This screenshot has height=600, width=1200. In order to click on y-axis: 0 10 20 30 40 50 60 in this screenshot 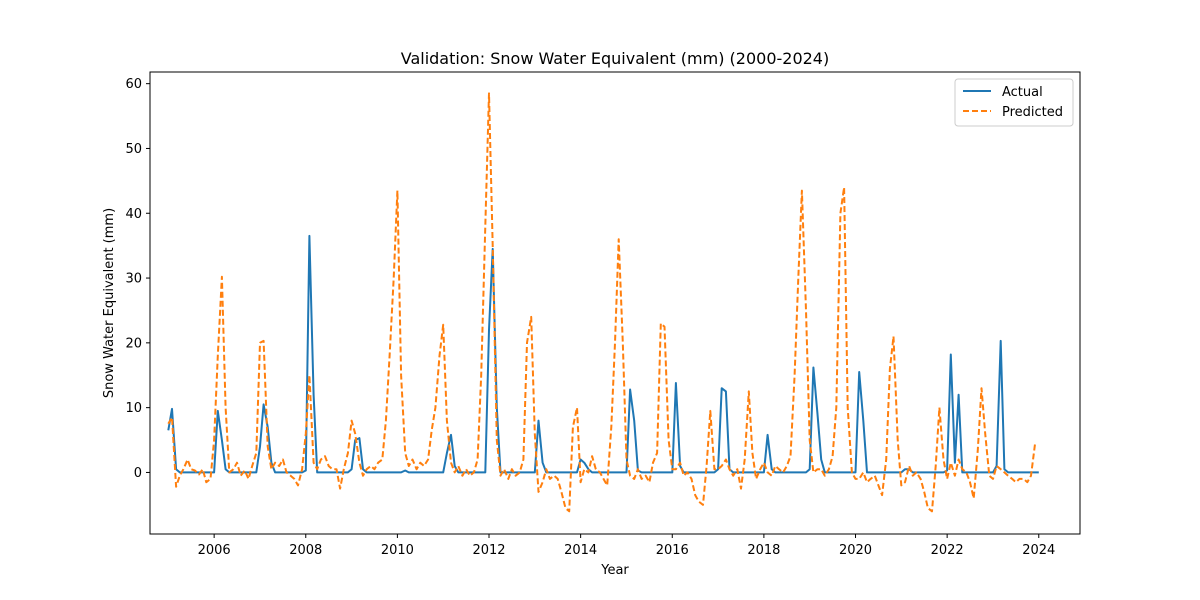, I will do `click(137, 279)`.